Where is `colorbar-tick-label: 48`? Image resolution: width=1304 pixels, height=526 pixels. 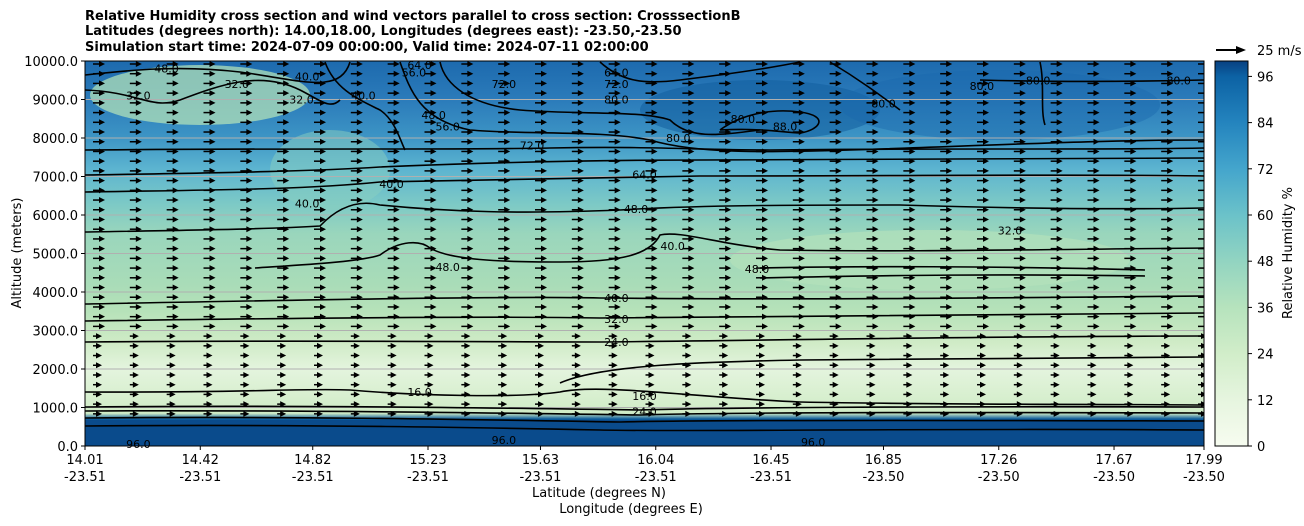 colorbar-tick-label: 48 is located at coordinates (1265, 262).